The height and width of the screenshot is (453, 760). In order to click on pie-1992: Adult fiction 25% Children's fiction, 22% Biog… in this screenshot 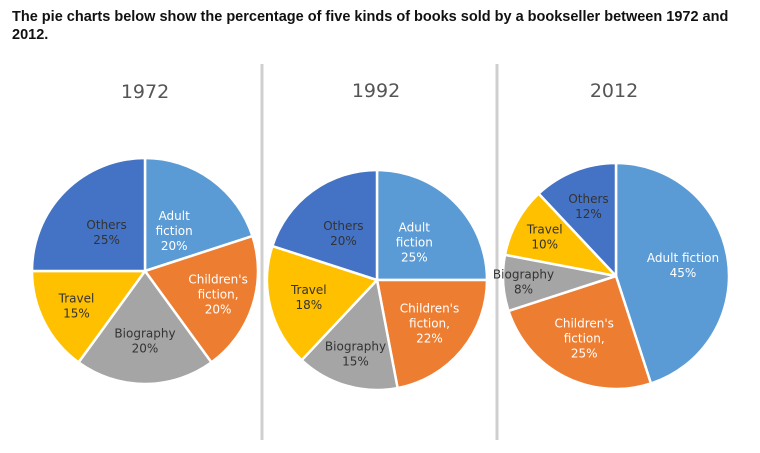, I will do `click(377, 280)`.